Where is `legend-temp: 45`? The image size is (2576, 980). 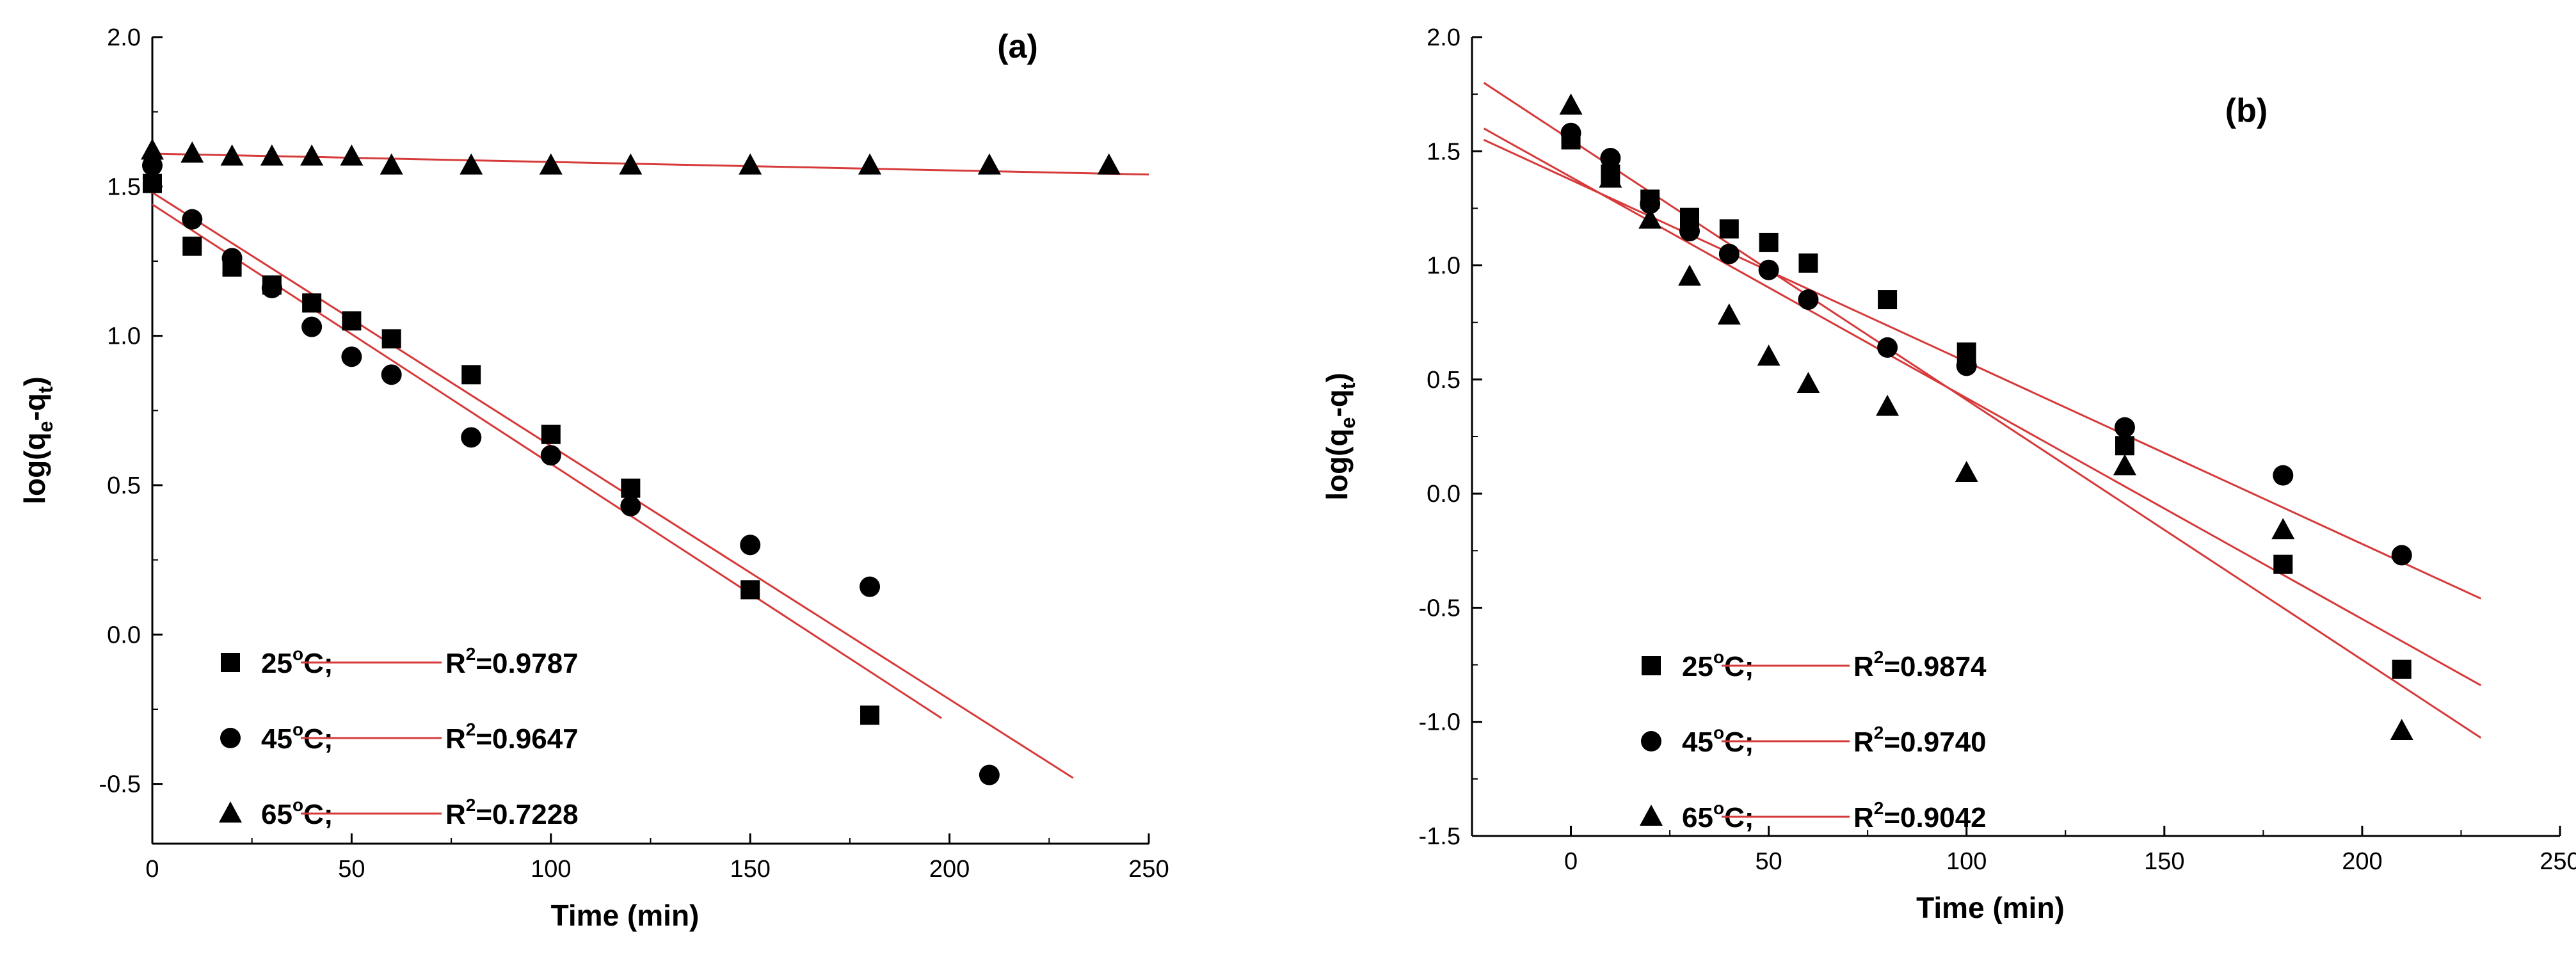 legend-temp: 45 is located at coordinates (1697, 742).